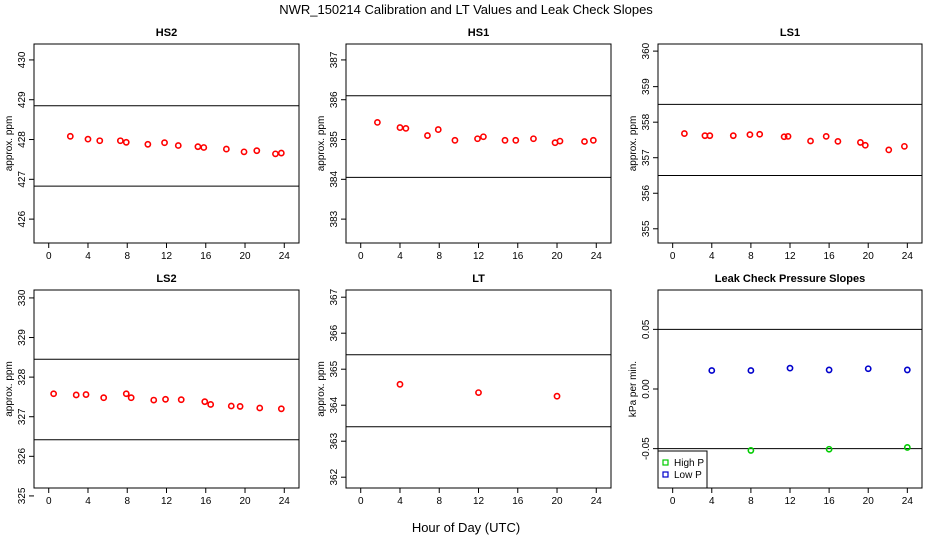 The image size is (936, 540). What do you see at coordinates (334, 476) in the screenshot?
I see `y-tick-label-lt-0: 362` at bounding box center [334, 476].